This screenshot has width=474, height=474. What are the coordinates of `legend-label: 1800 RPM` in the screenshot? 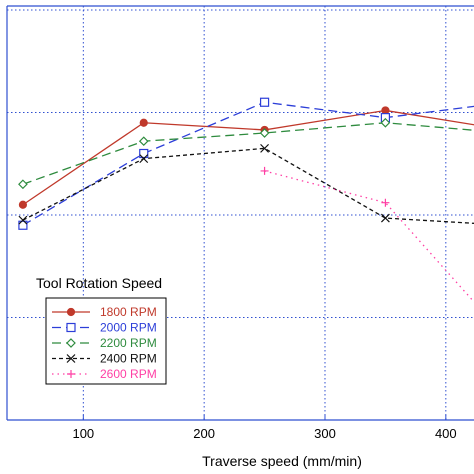 It's located at (128, 312).